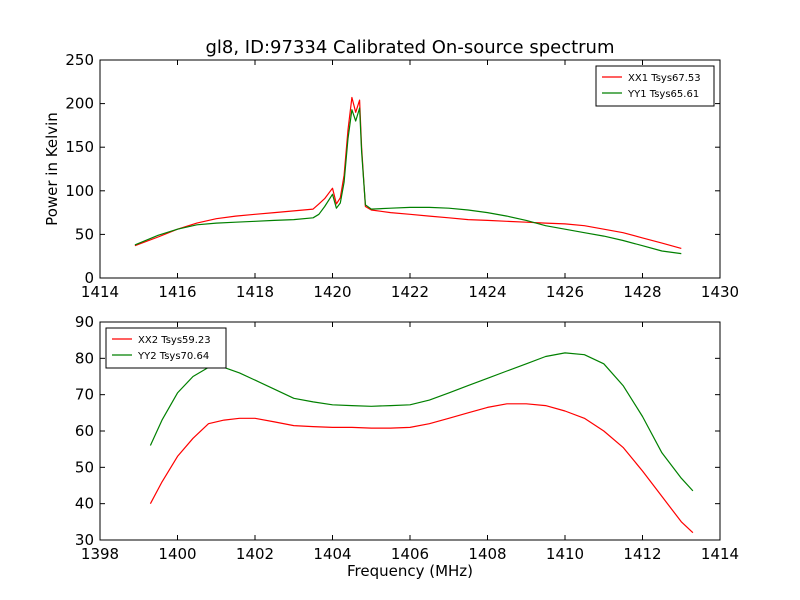 This screenshot has height=600, width=800. I want to click on series-line-red, so click(421, 468).